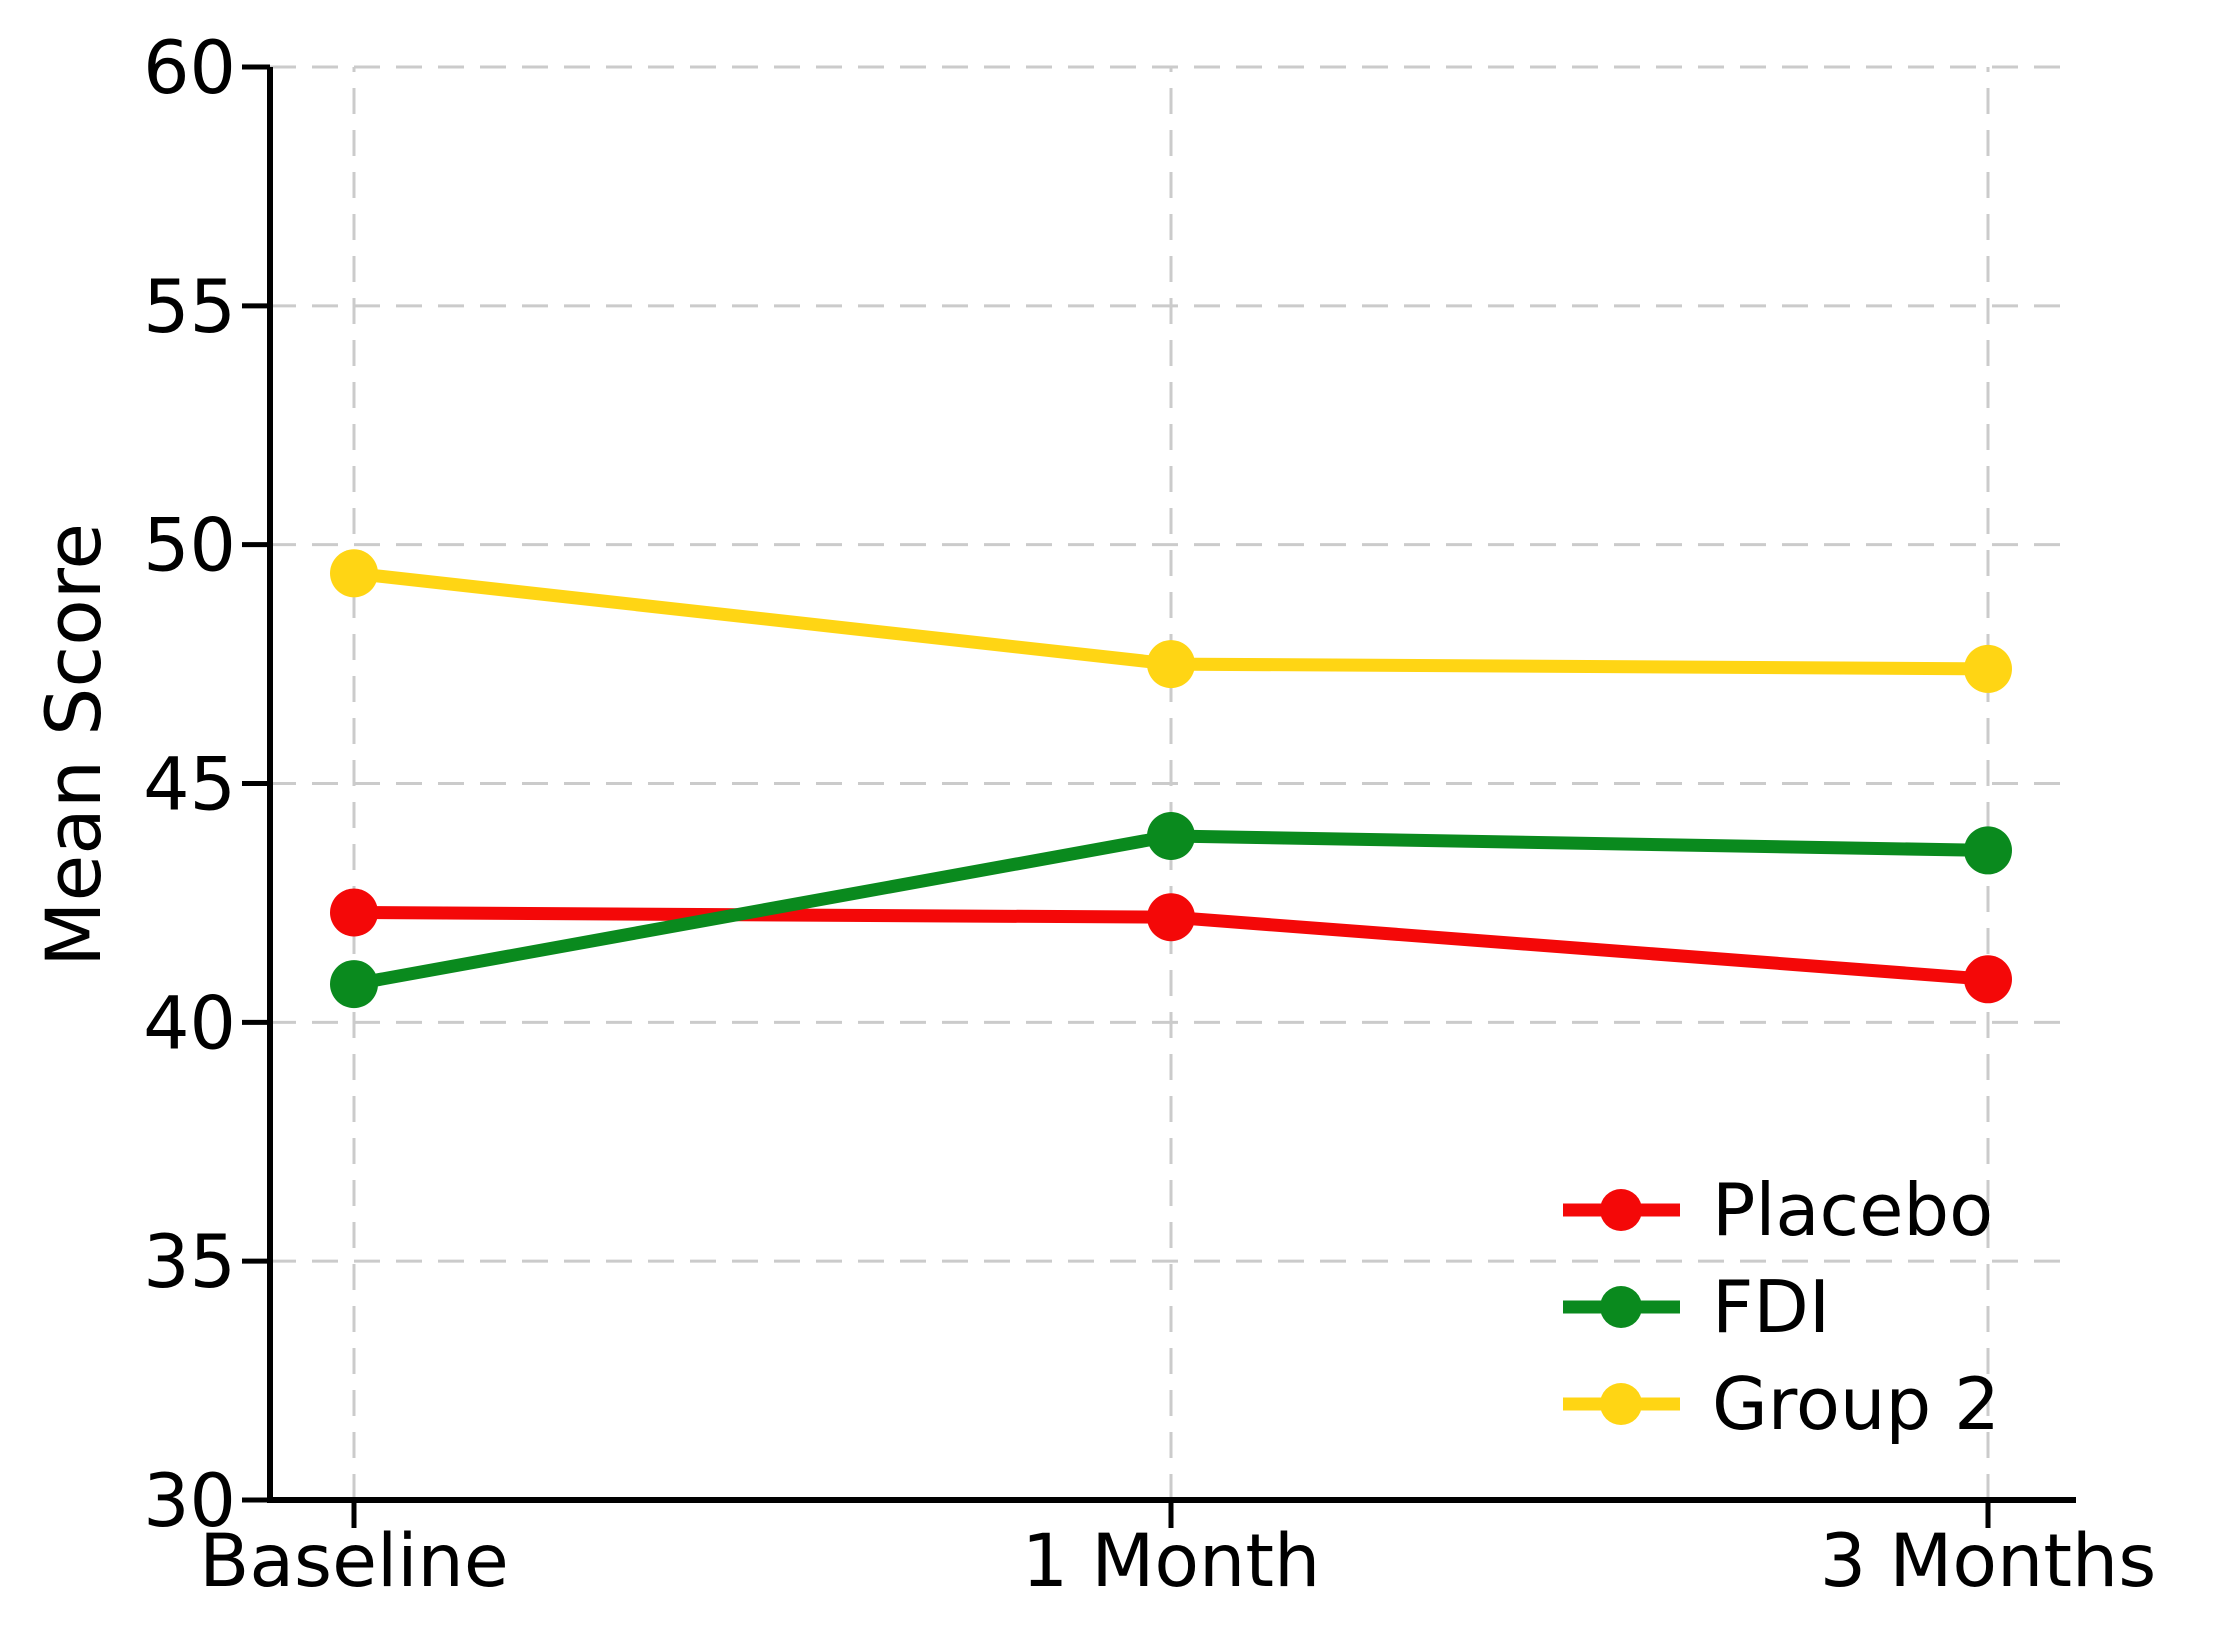 This screenshot has height=1626, width=2215. Describe the element at coordinates (1988, 1561) in the screenshot. I see `x-tick-label: 3 Months` at that location.